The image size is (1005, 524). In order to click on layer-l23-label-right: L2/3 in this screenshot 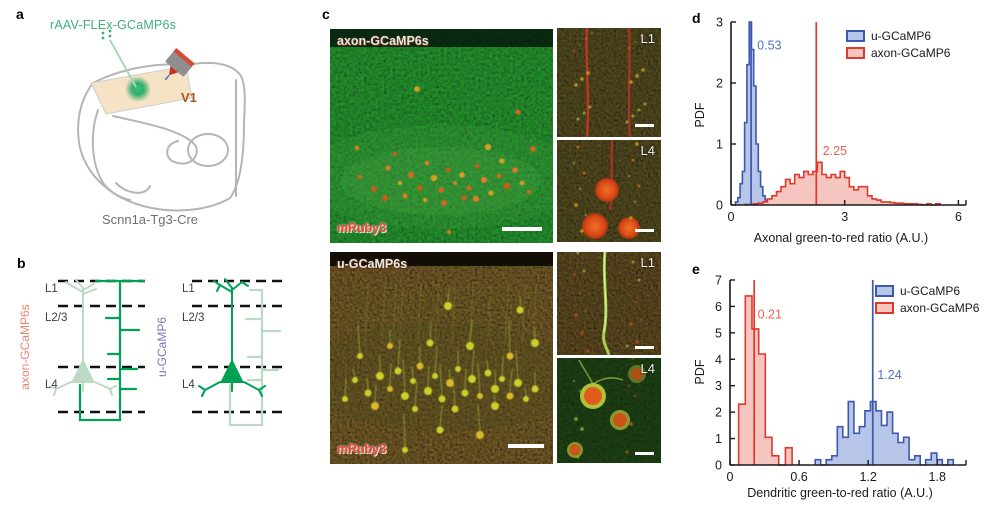, I will do `click(193, 318)`.